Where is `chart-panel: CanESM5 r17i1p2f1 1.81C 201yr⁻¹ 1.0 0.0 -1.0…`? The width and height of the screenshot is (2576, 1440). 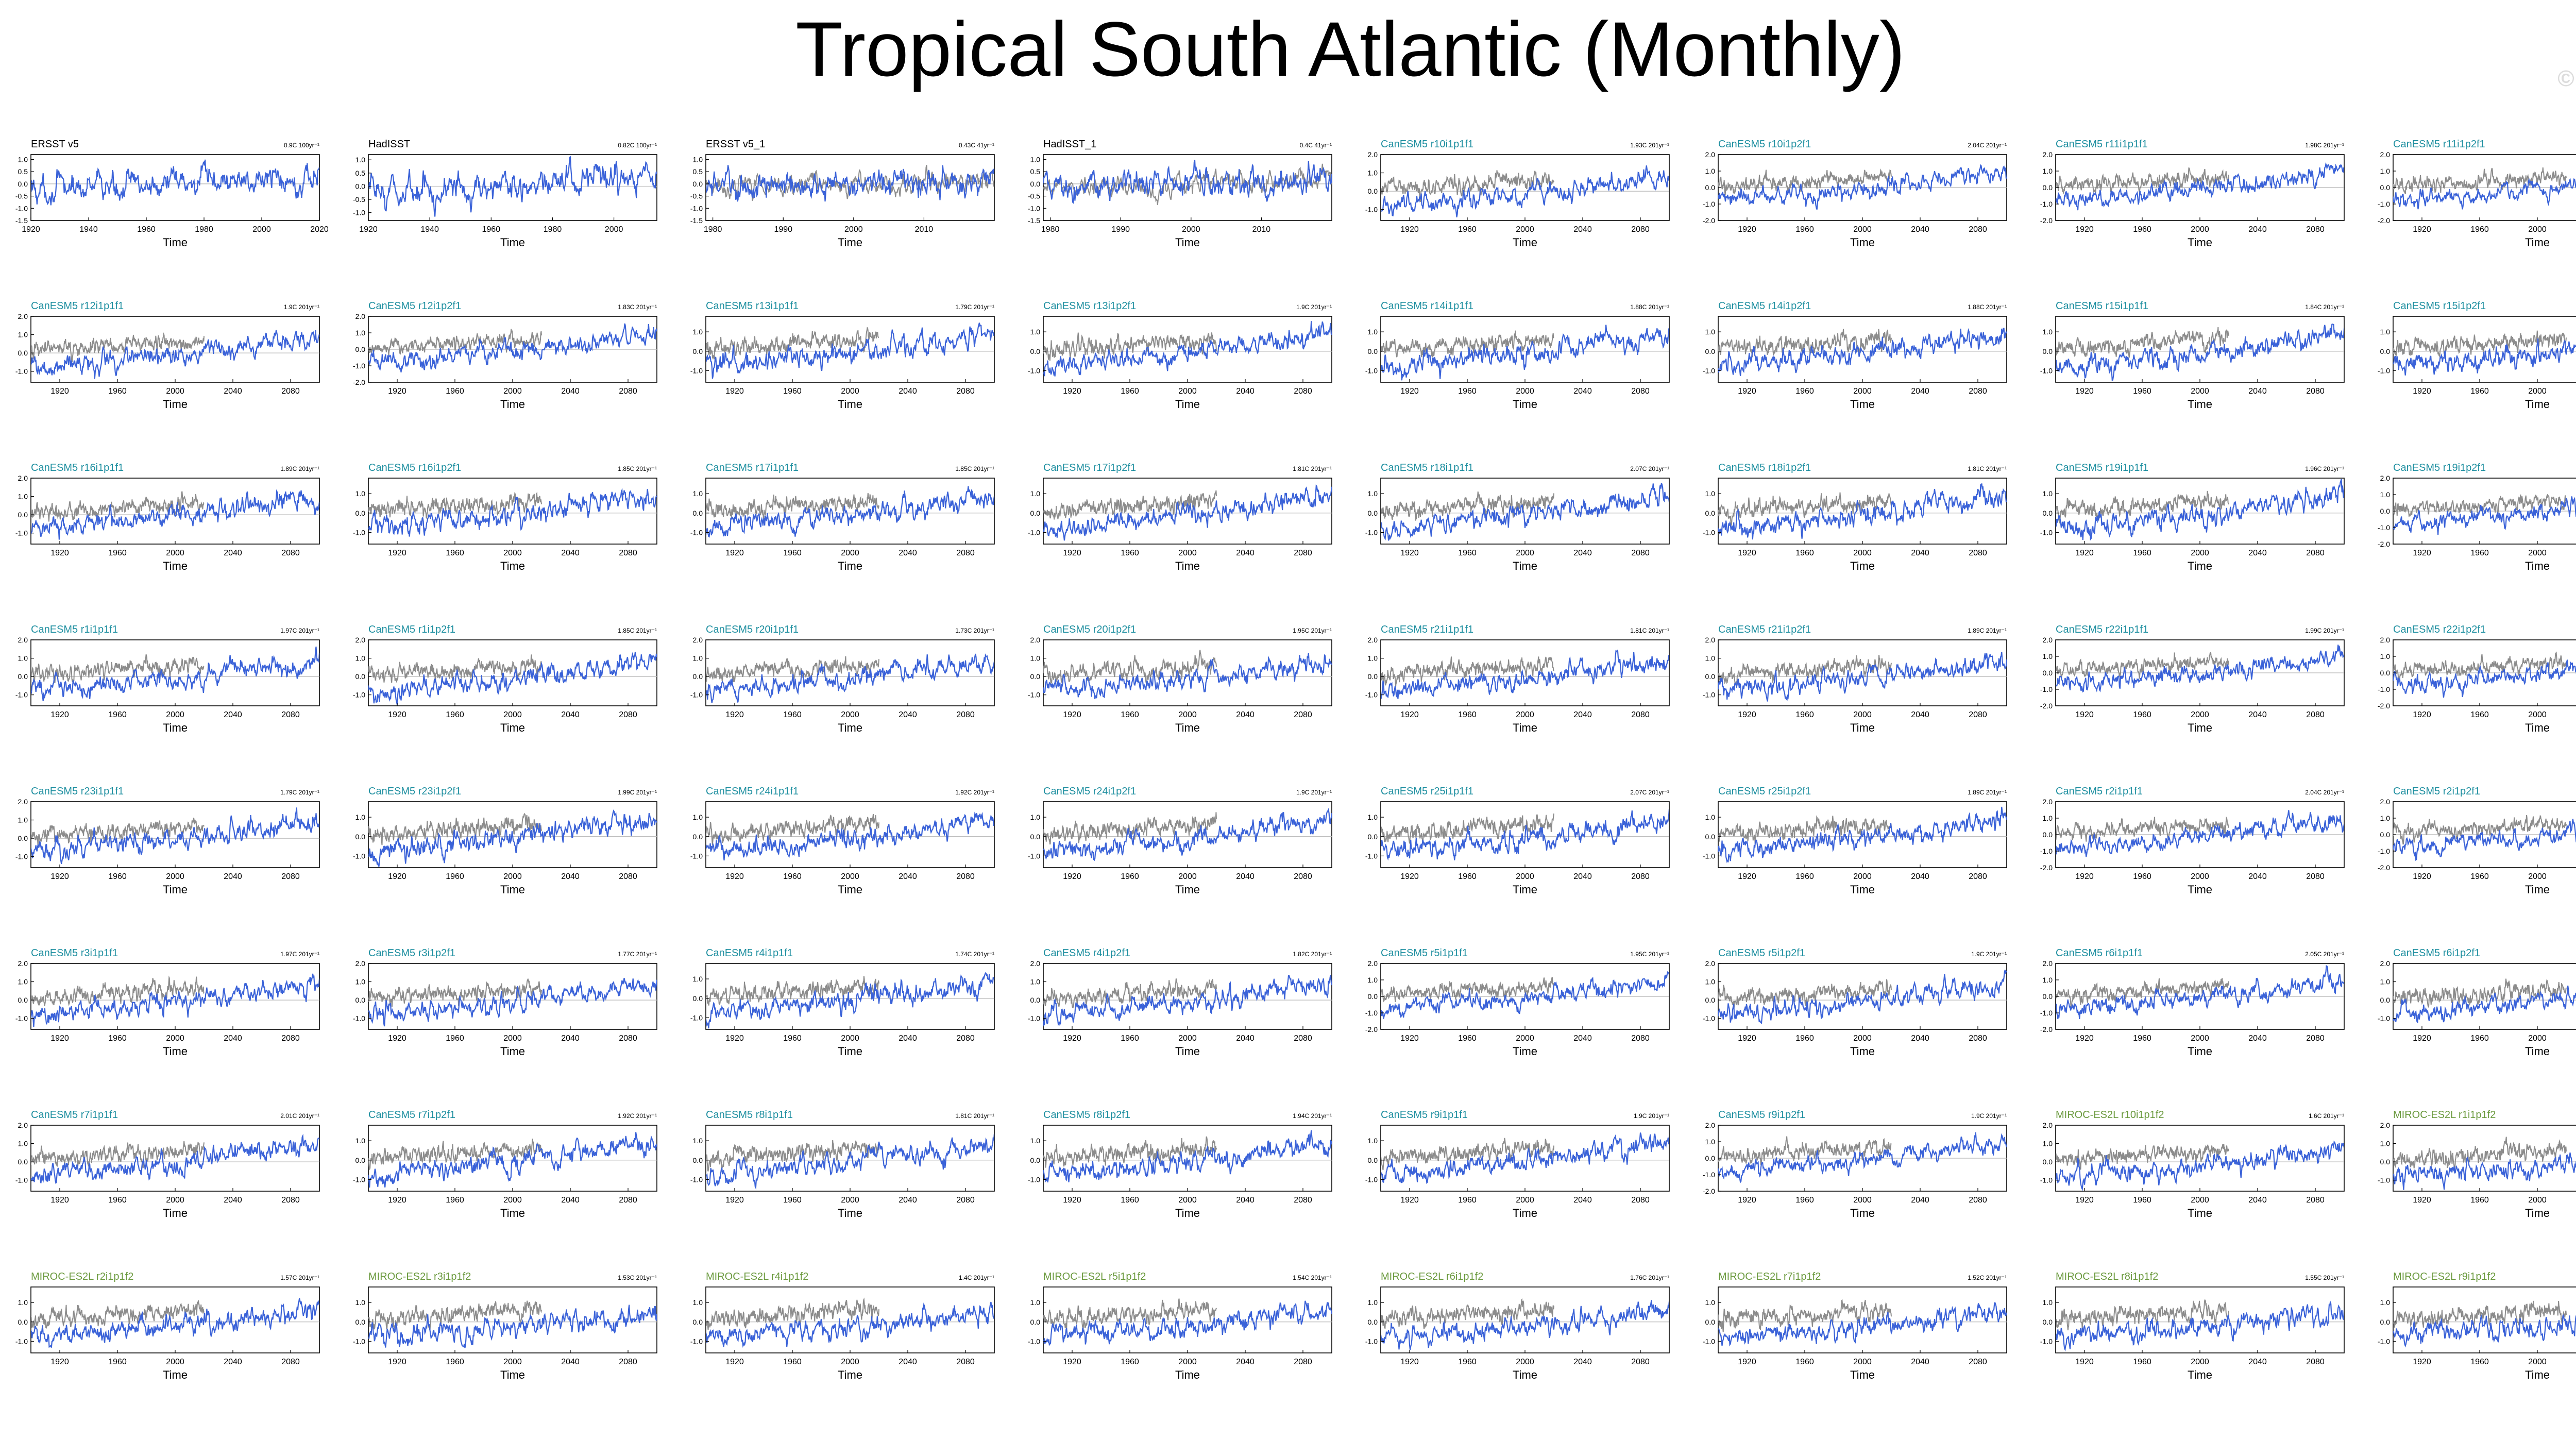
chart-panel: CanESM5 r17i1p2f1 1.81C 201yr⁻¹ 1.0 0.0 -1.0… is located at coordinates (1180, 517).